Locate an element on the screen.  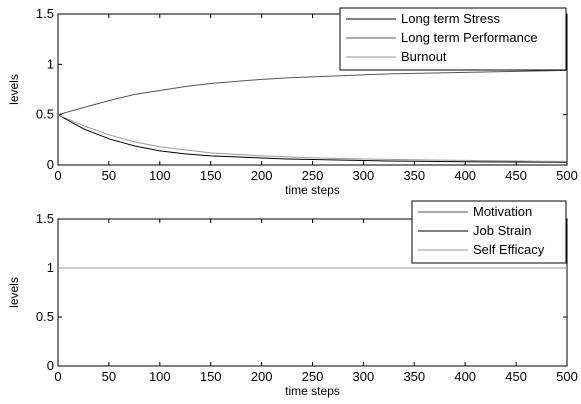
legend-label: Job Strain is located at coordinates (502, 230).